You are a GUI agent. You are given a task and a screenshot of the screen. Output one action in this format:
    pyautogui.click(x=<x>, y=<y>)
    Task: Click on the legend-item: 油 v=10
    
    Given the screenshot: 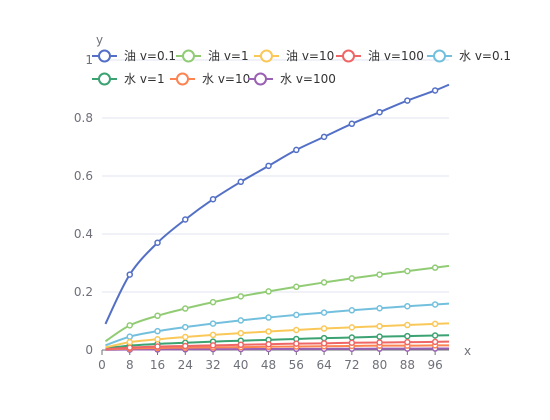 What is the action you would take?
    pyautogui.click(x=294, y=56)
    